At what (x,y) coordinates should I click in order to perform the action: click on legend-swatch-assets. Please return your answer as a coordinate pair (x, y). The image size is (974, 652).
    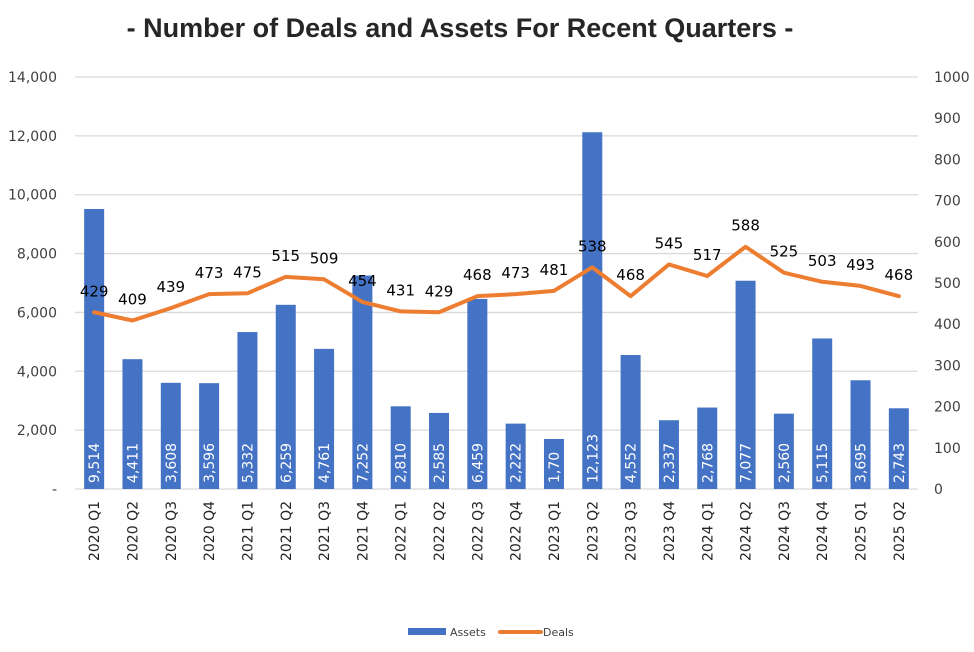
    Looking at the image, I should click on (427, 631).